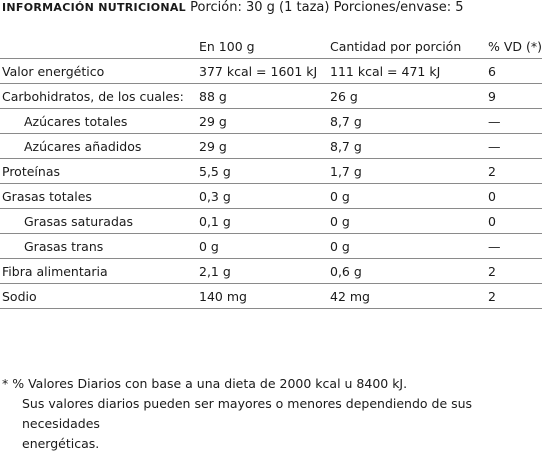  I want to click on nutrient-name: Grasas saturadas, so click(79, 221).